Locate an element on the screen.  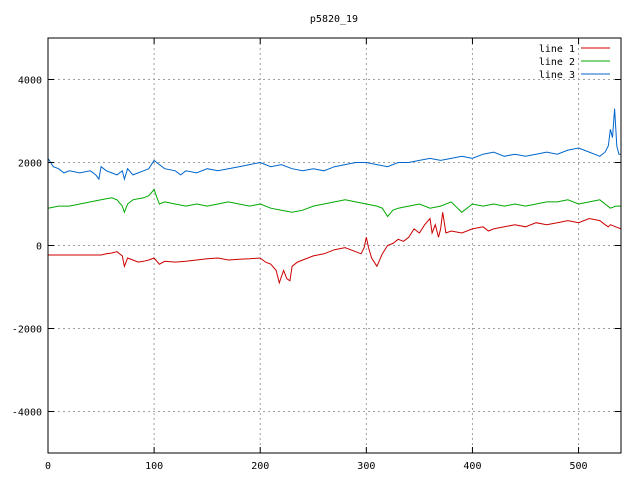
y-tick-label: 4000 is located at coordinates (30, 81).